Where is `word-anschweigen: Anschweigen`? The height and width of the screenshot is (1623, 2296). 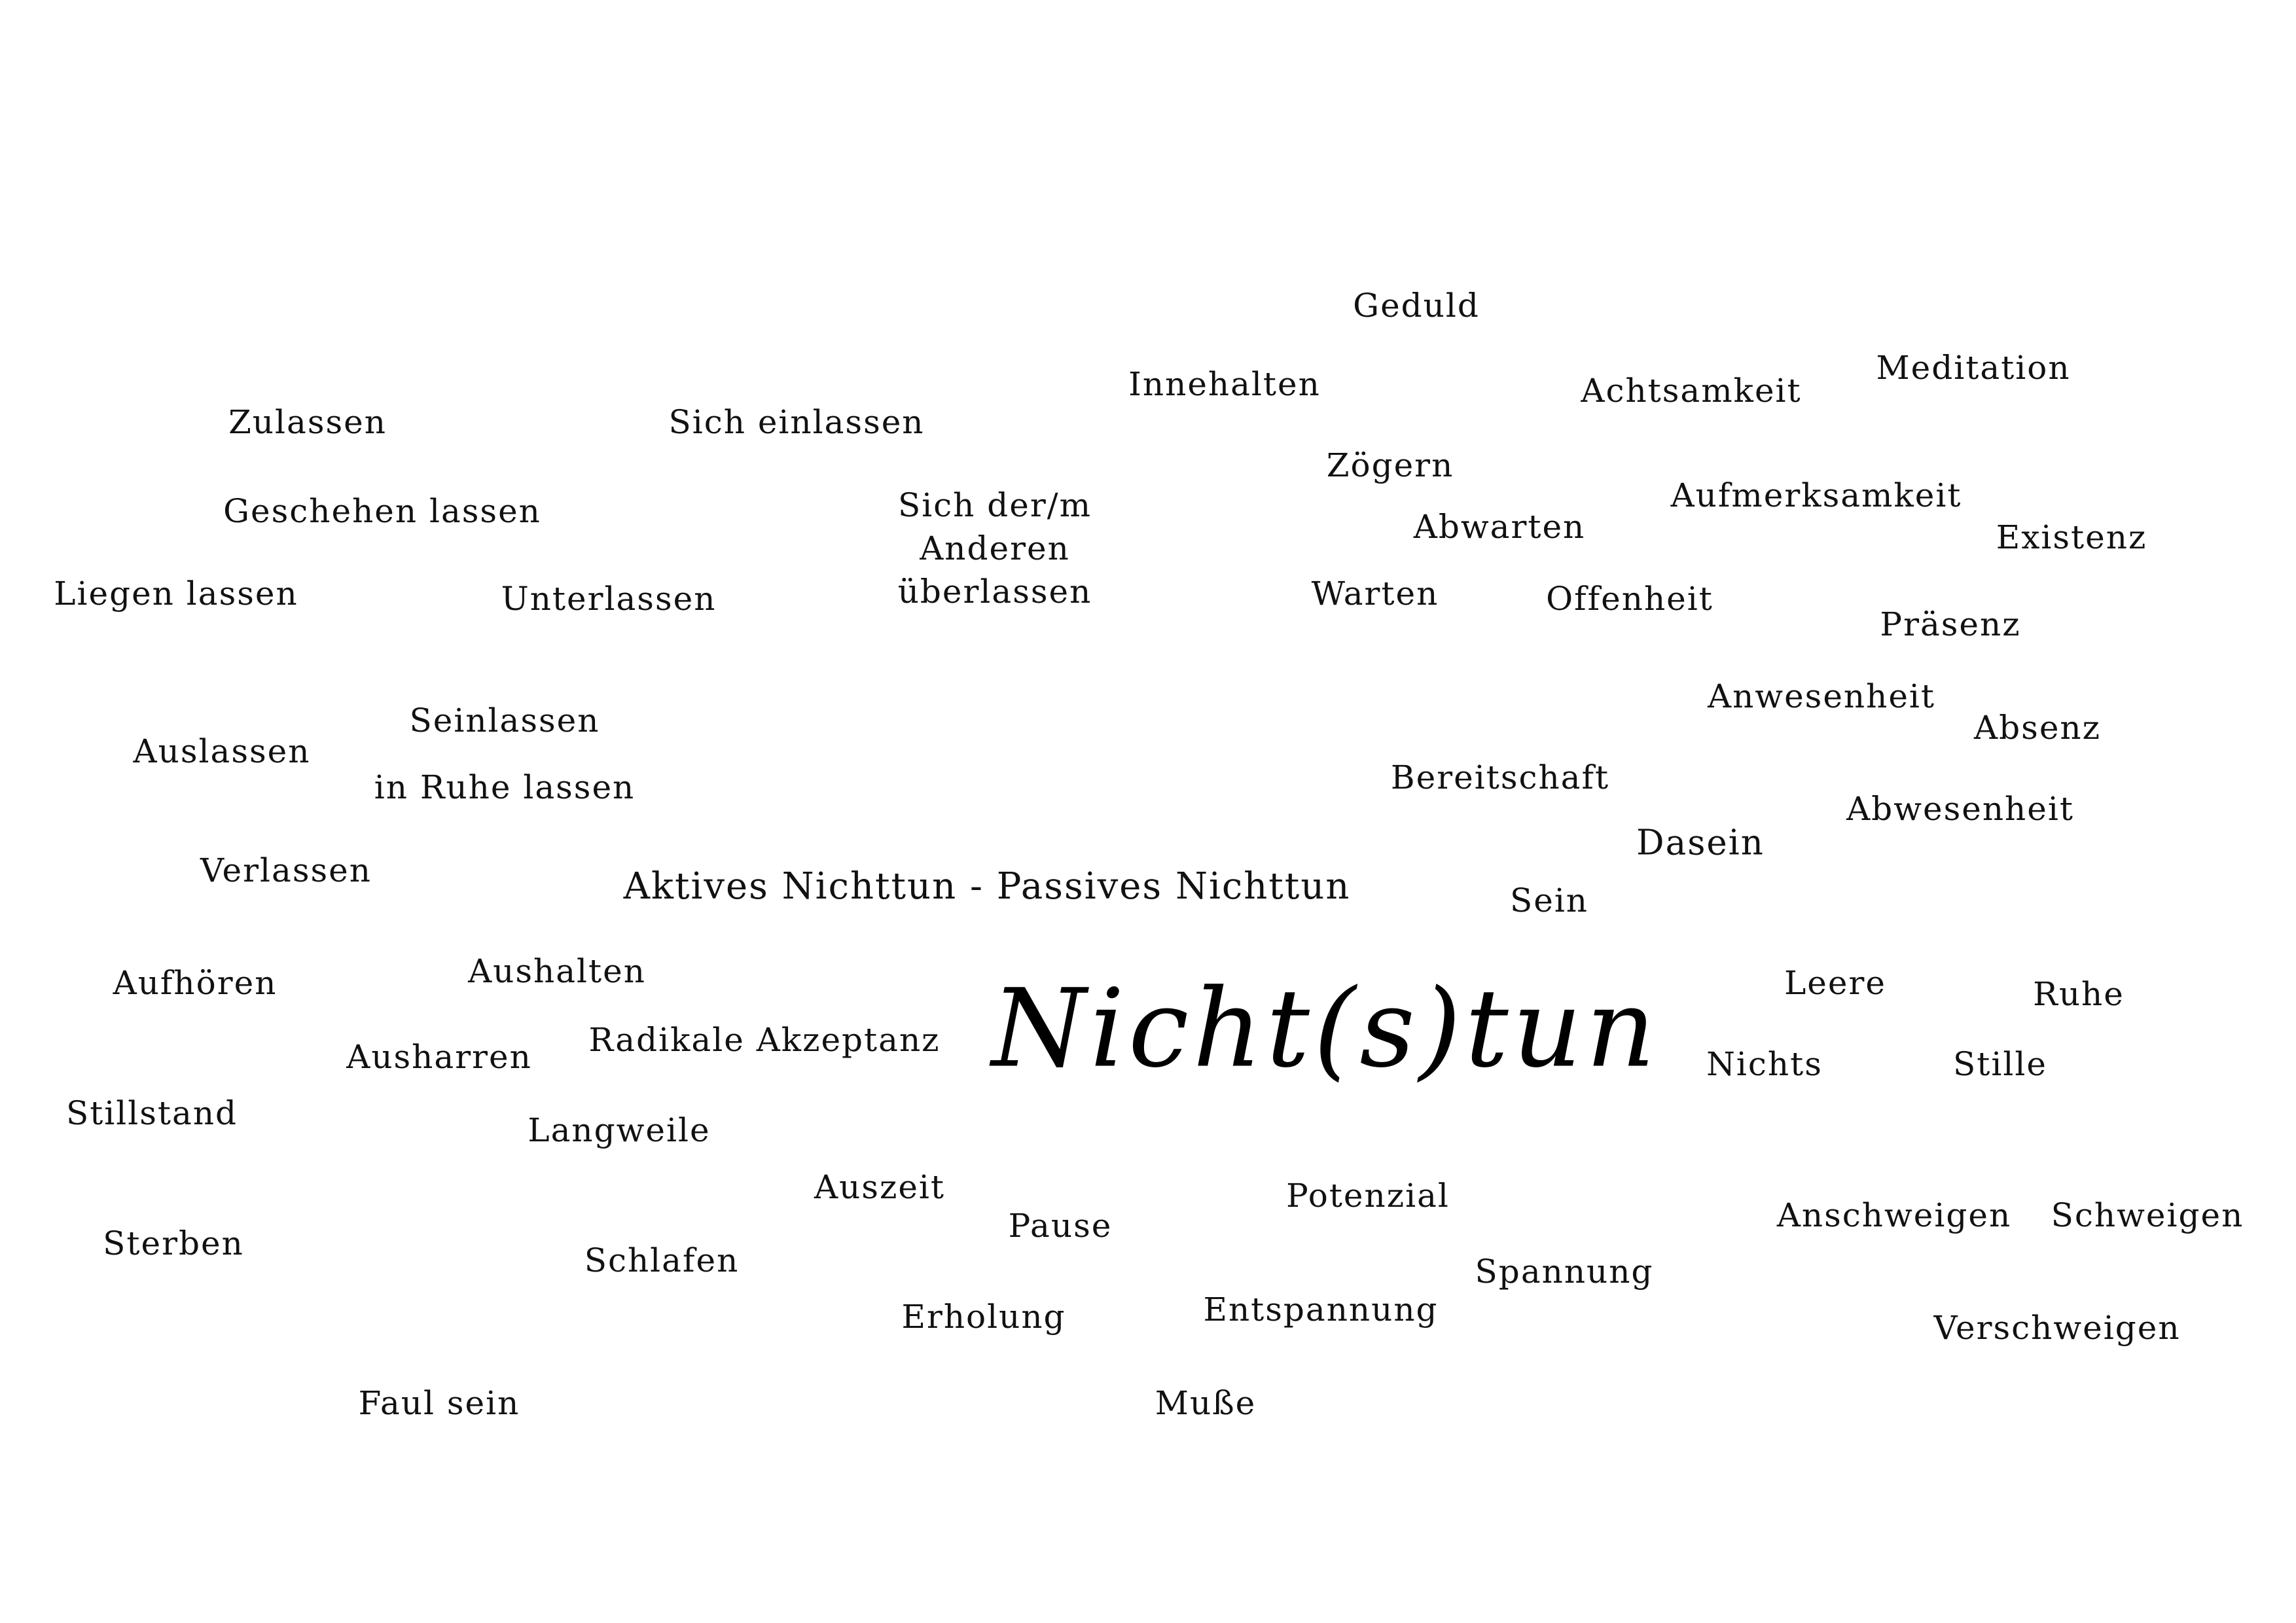
word-anschweigen: Anschweigen is located at coordinates (1894, 1215).